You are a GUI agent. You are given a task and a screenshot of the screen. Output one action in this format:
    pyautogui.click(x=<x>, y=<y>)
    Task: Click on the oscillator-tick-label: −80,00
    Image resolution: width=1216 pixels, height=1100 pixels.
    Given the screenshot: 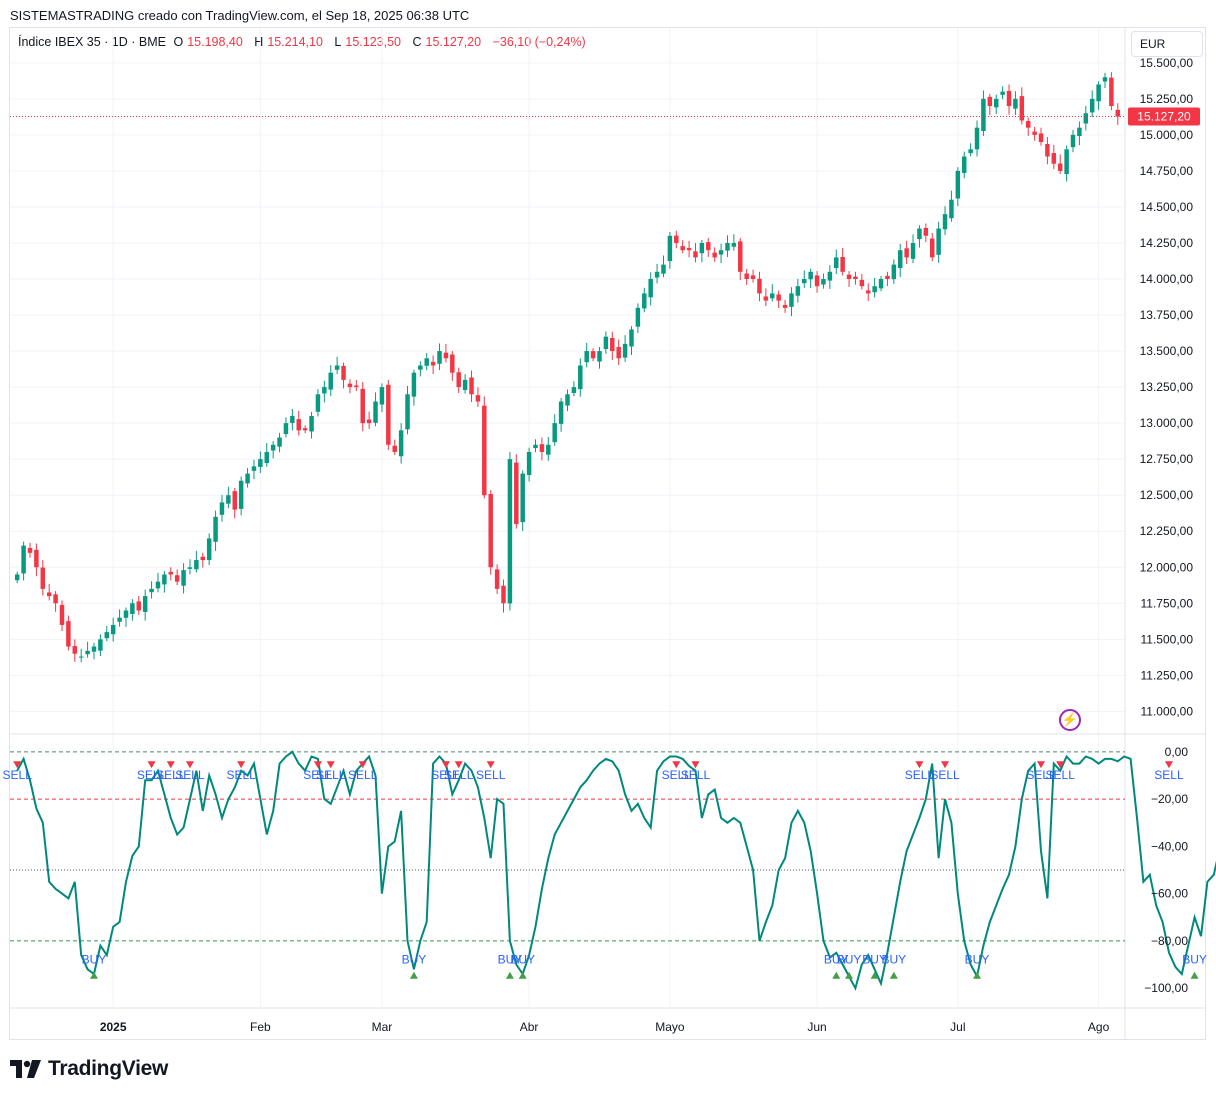 What is the action you would take?
    pyautogui.click(x=1169, y=941)
    